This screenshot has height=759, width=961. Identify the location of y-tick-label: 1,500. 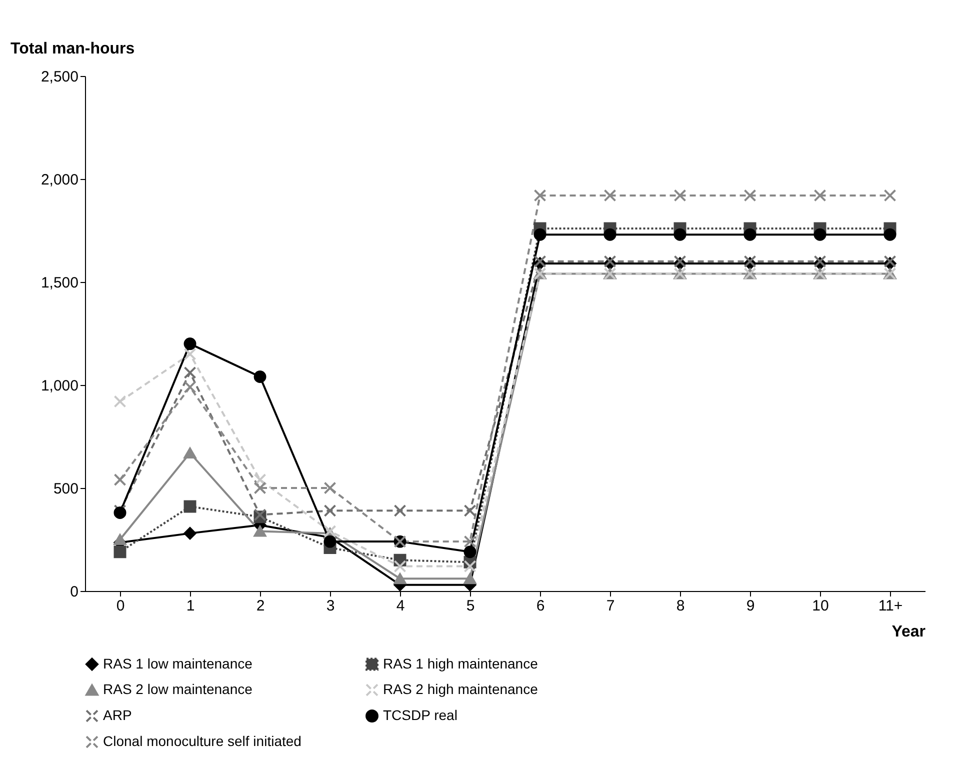
(59, 283).